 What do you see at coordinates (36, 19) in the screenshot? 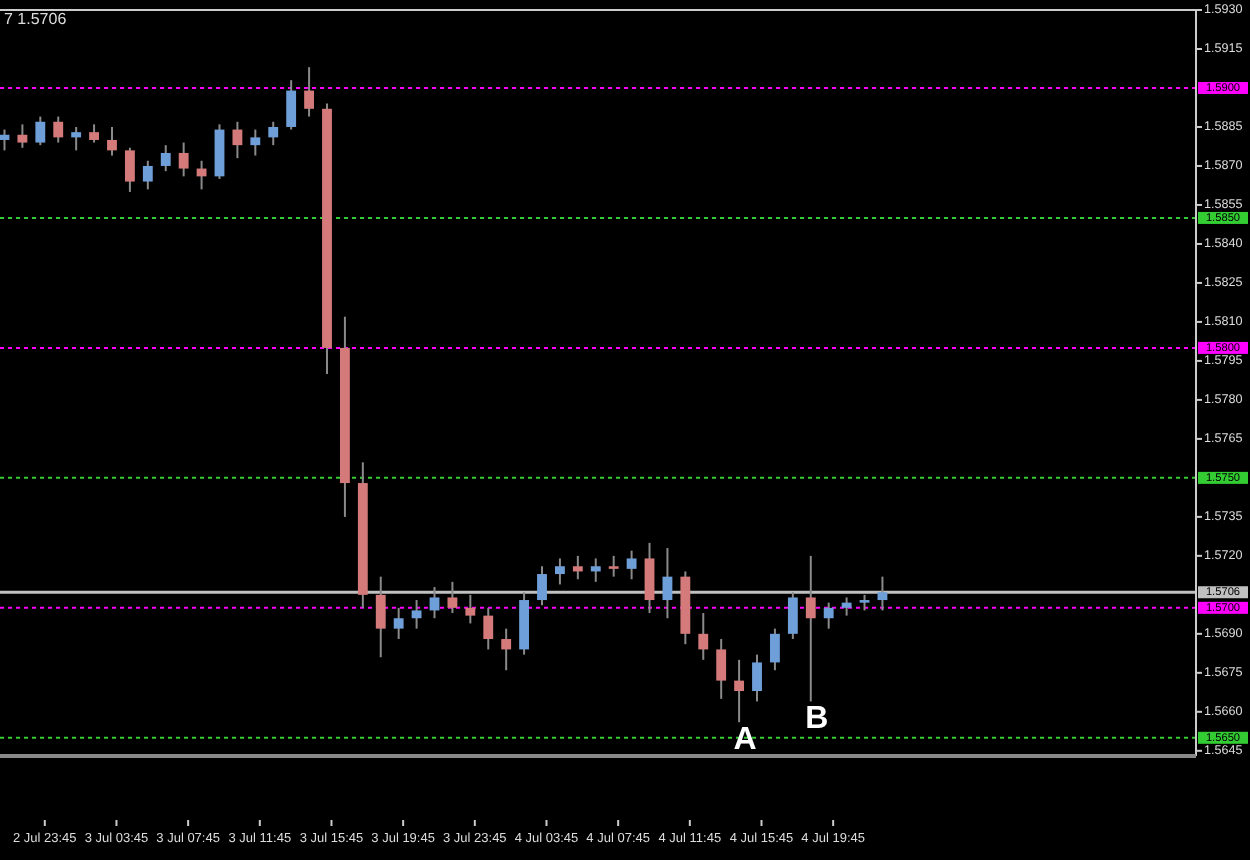
I see `chart-title: 7 1.5706` at bounding box center [36, 19].